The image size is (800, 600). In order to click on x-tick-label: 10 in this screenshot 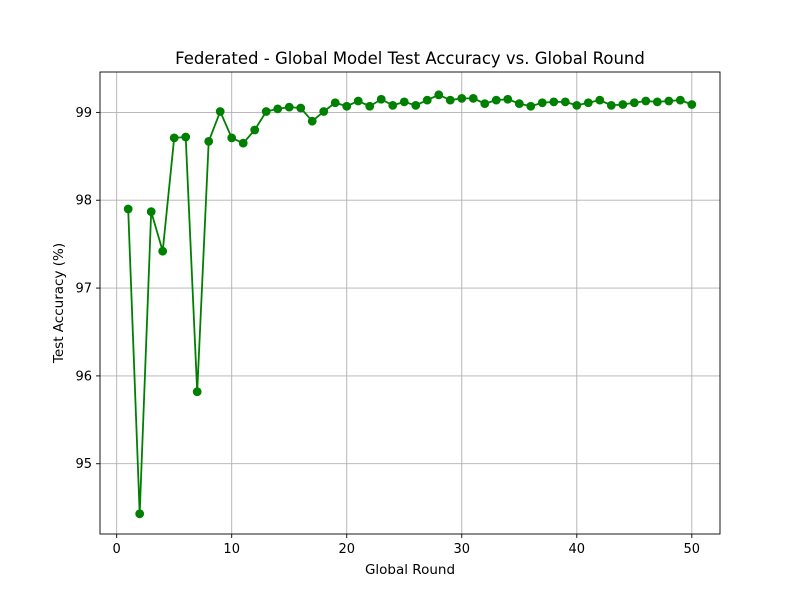, I will do `click(231, 549)`.